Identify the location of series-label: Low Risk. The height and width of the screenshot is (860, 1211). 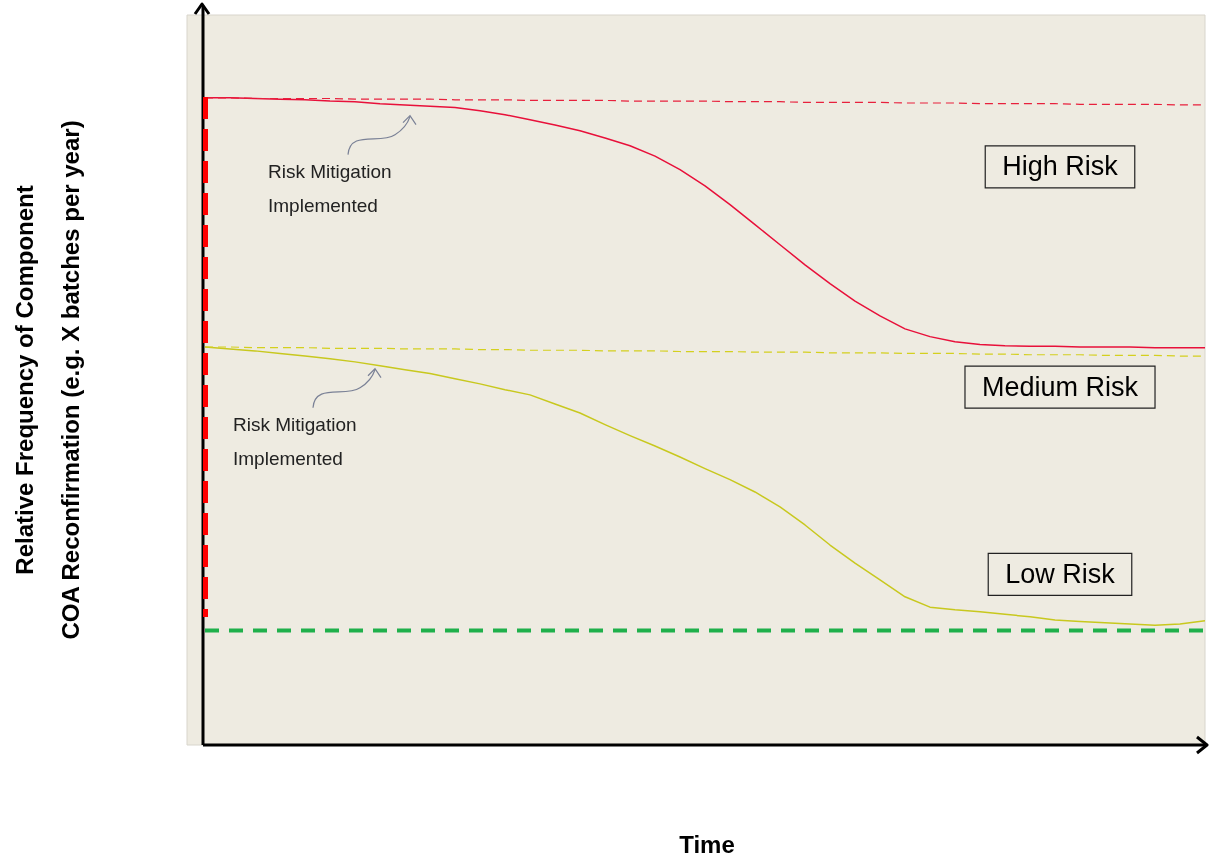
(1060, 573).